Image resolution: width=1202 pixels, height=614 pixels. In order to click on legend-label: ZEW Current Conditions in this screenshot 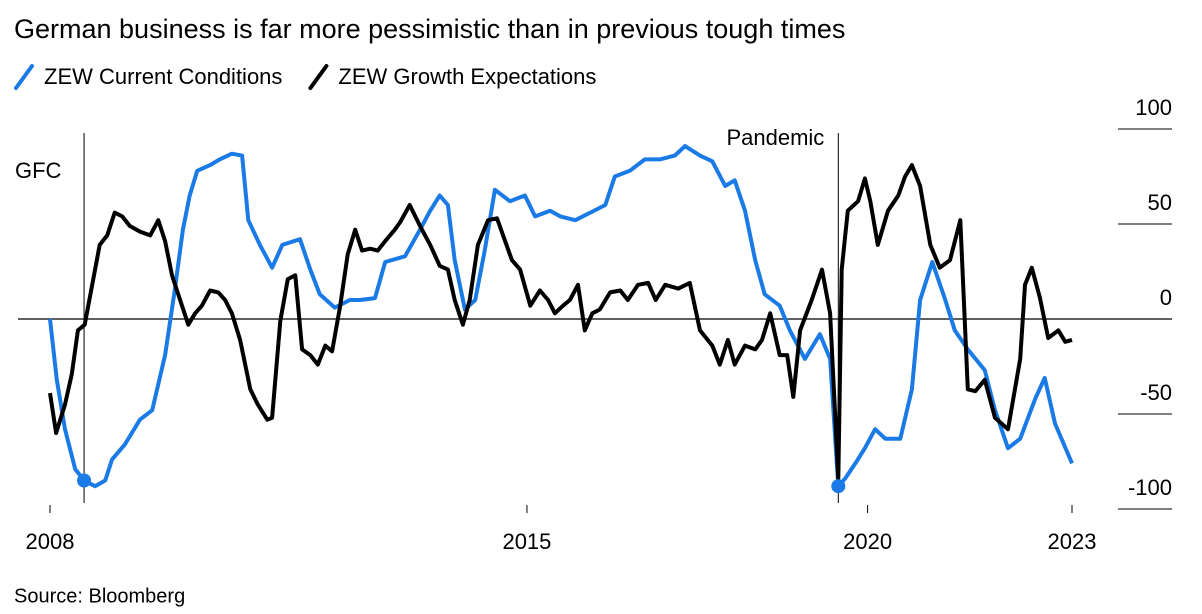, I will do `click(163, 76)`.